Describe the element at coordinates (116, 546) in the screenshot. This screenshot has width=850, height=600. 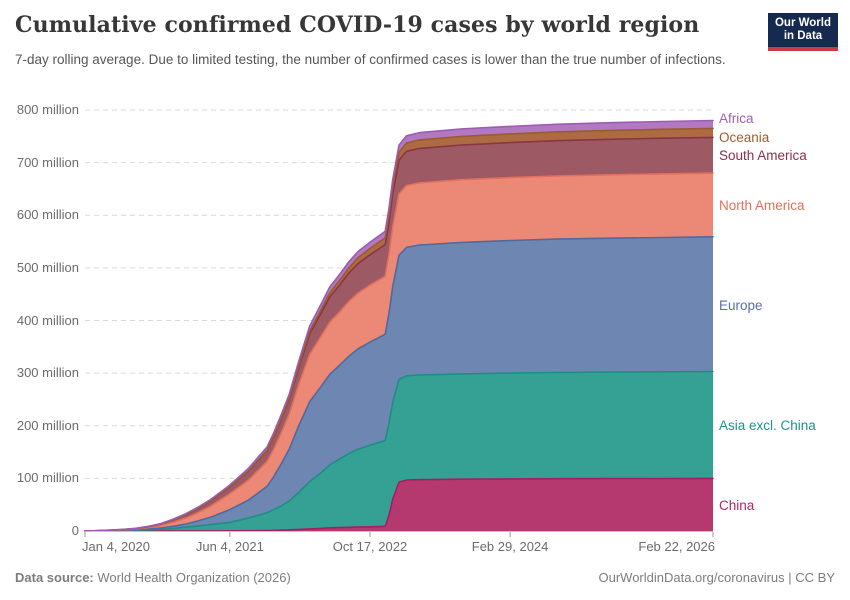
I see `x-axis-label: Jan 4, 2020` at that location.